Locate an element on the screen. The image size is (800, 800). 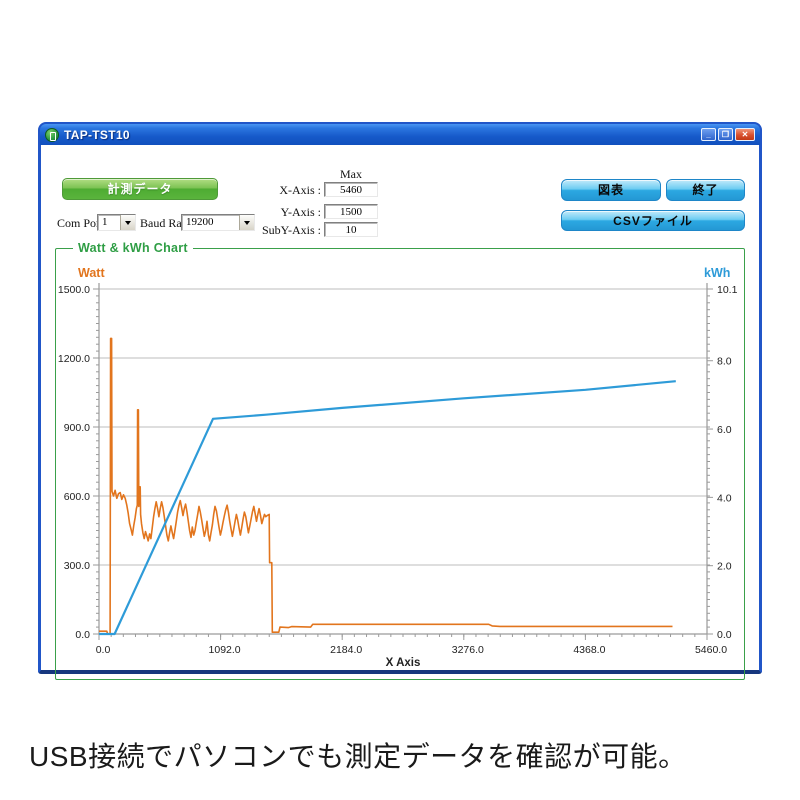
svg-text: 4368.0 is located at coordinates (589, 650).